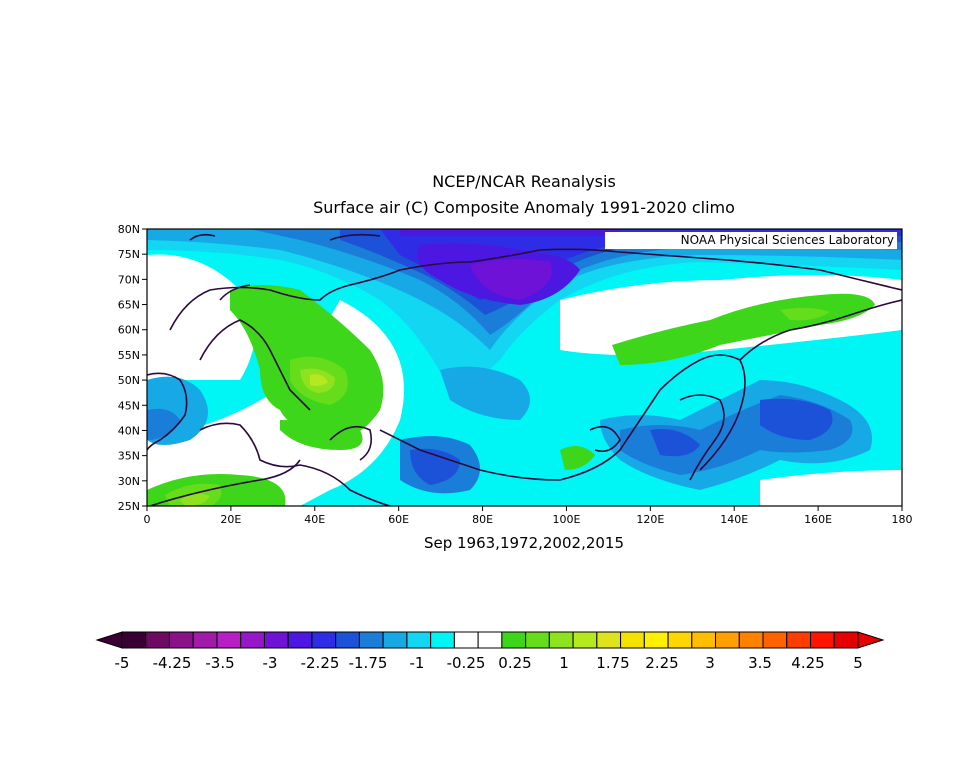 This screenshot has width=980, height=758. Describe the element at coordinates (129, 481) in the screenshot. I see `lat-label: 30N` at that location.